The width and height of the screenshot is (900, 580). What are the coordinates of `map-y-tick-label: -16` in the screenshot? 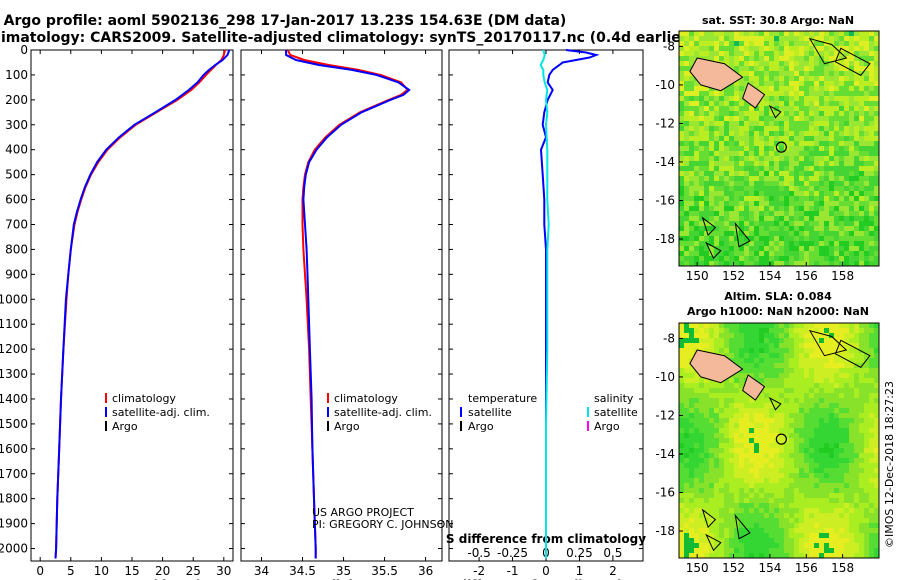 It's located at (665, 493).